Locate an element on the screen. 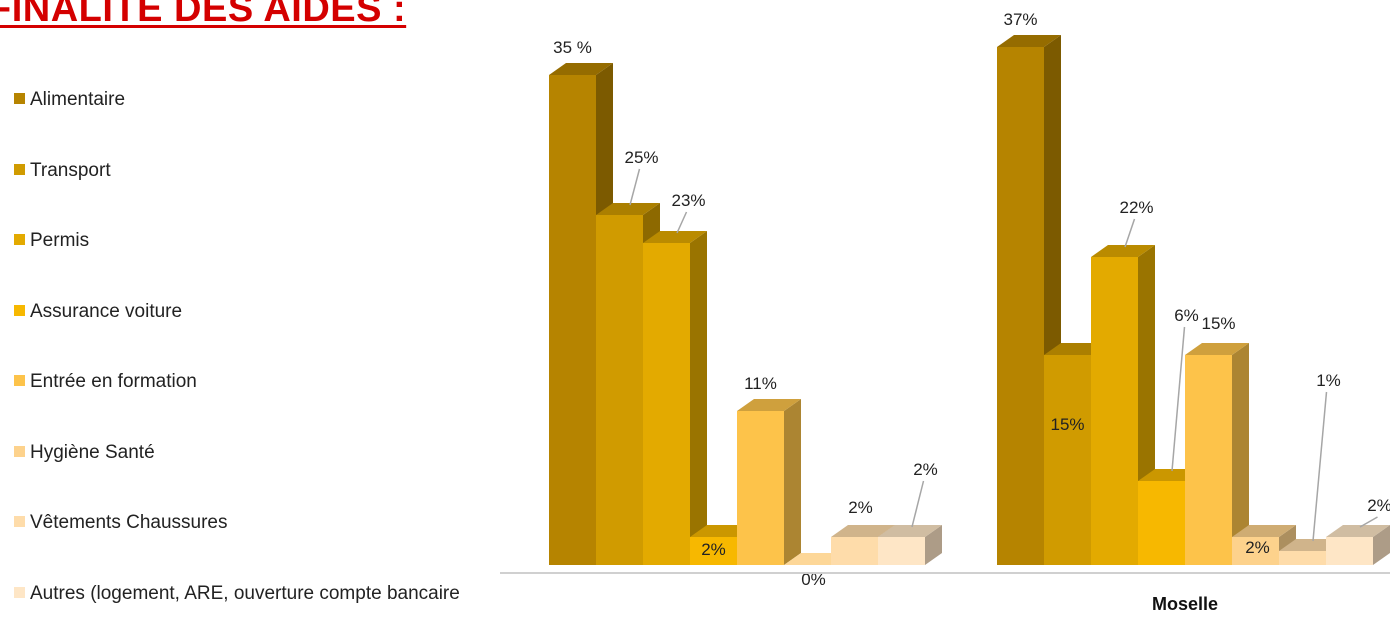 Image resolution: width=1390 pixels, height=624 pixels. legend-item: Vêtements Chaussures is located at coordinates (249, 522).